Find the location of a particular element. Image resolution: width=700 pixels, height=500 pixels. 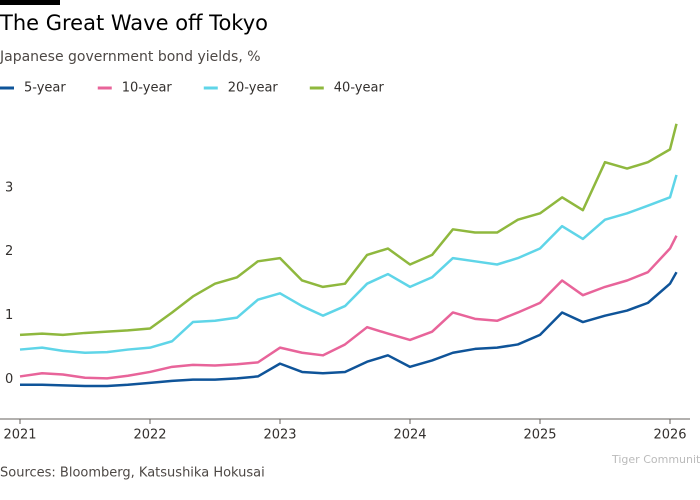

chart-title: The Great Wave off Tokyo is located at coordinates (134, 23).